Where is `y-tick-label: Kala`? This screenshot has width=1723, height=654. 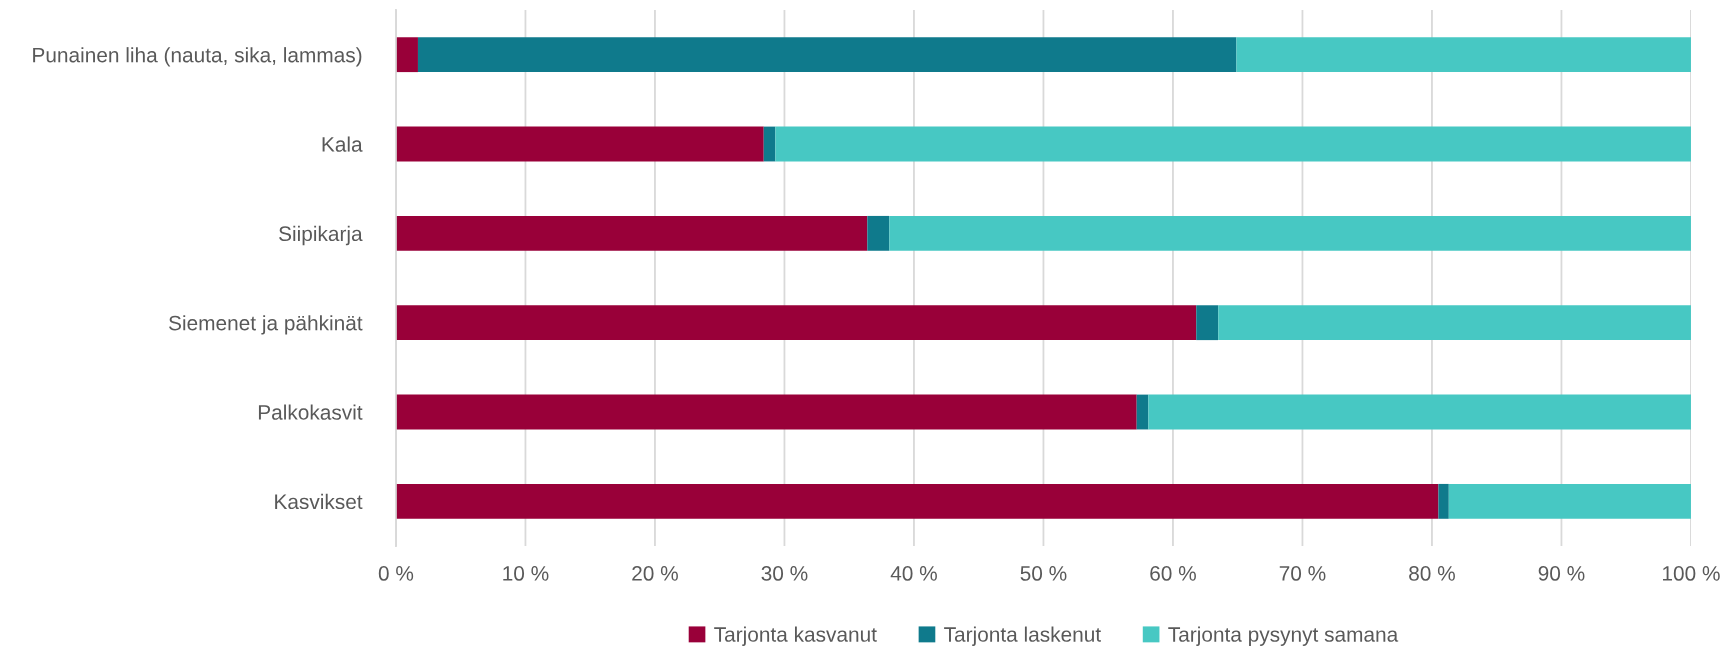 y-tick-label: Kala is located at coordinates (342, 144).